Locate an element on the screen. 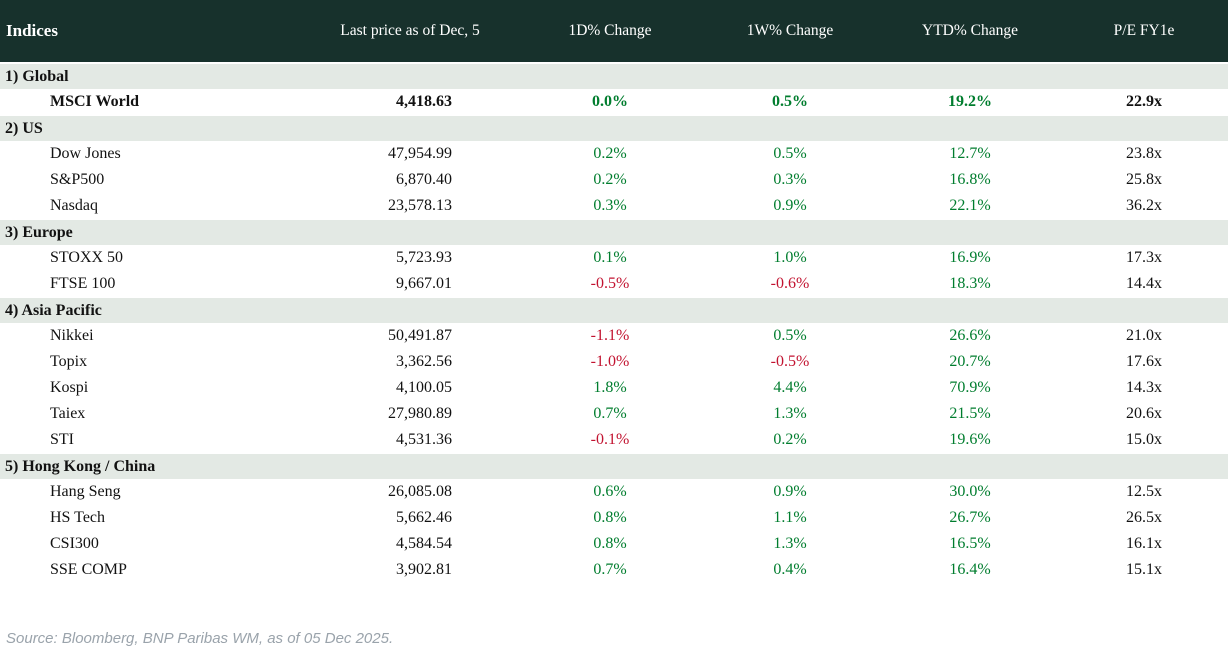 The image size is (1228, 662). pe-fy1e-cell: 17.3x is located at coordinates (1144, 258).